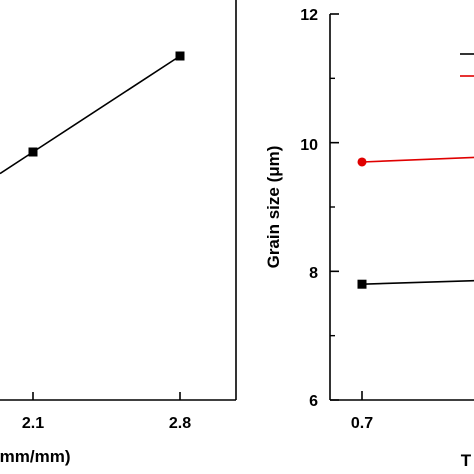 The width and height of the screenshot is (474, 474). Describe the element at coordinates (35, 456) in the screenshot. I see `left-x-axis-label: (mm/mm)` at that location.